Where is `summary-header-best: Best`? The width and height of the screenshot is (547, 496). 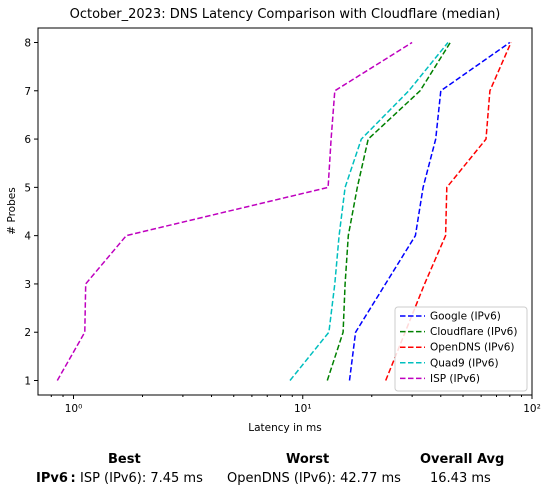
summary-header-best: Best is located at coordinates (124, 459).